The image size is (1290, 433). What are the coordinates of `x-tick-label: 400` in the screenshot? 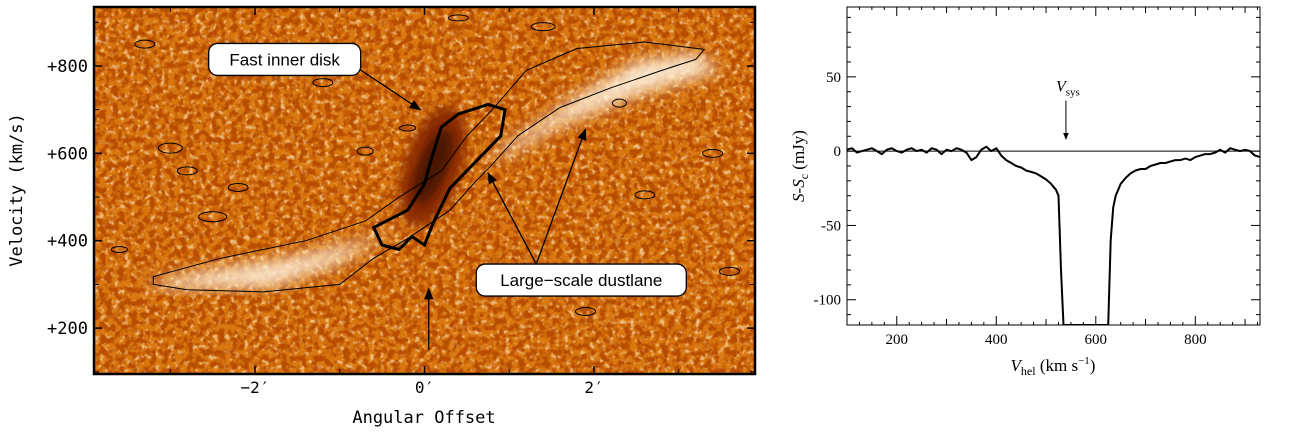 It's located at (996, 340).